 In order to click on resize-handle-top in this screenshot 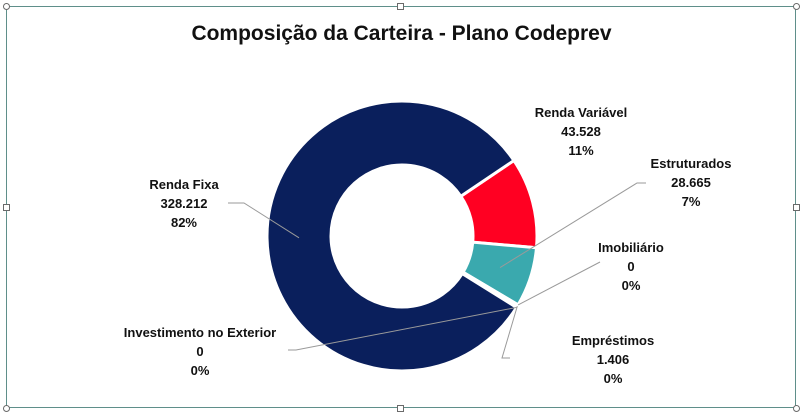, I will do `click(400, 6)`.